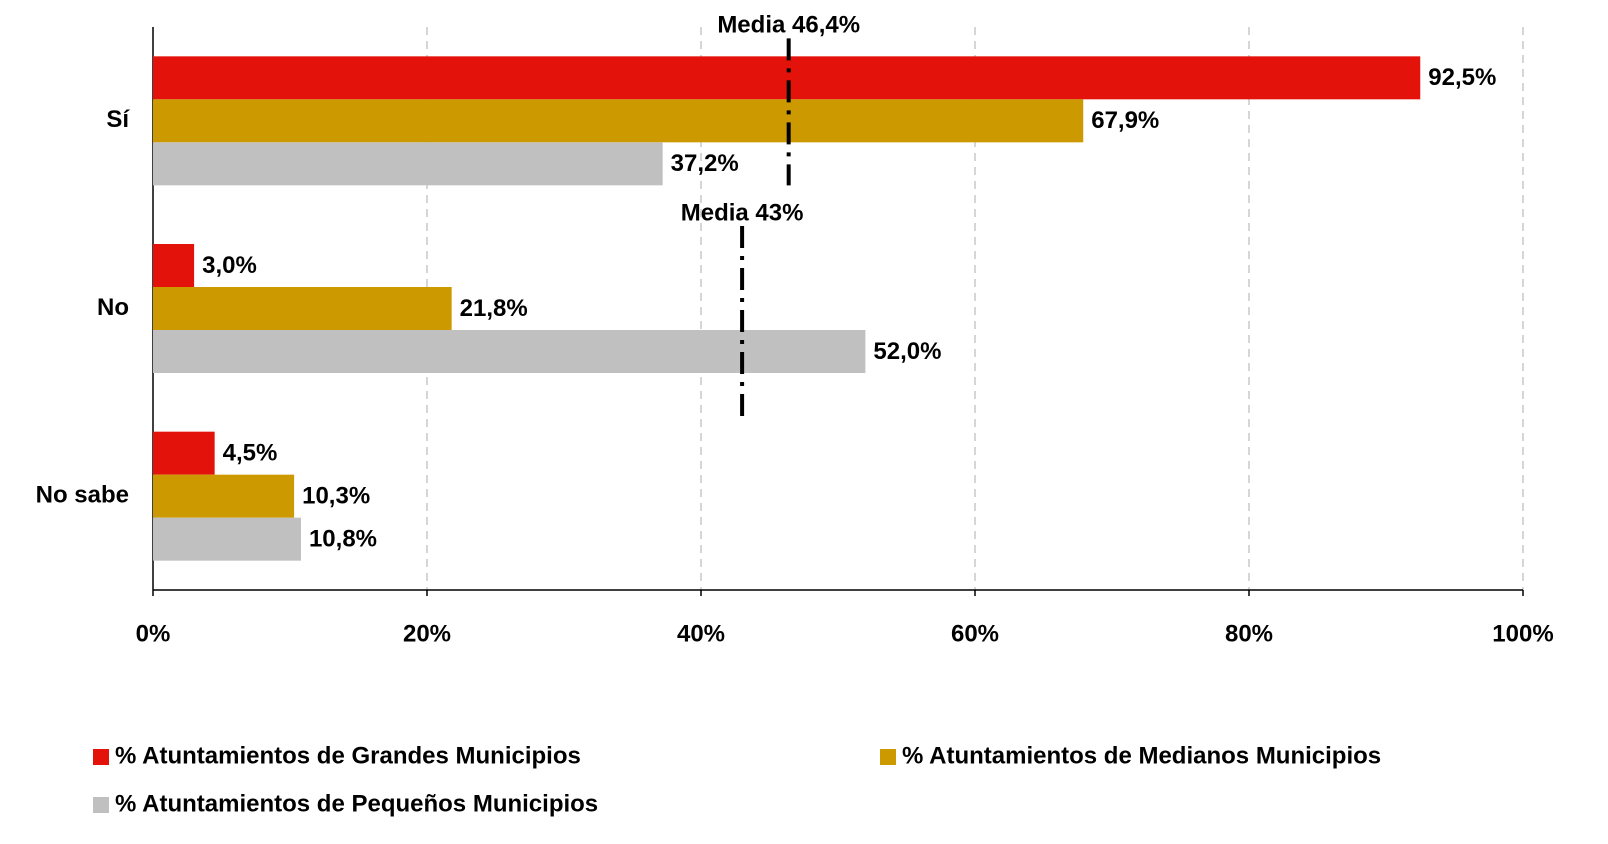 Image resolution: width=1608 pixels, height=844 pixels. What do you see at coordinates (348, 755) in the screenshot?
I see `legend-label: % Atuntamientos de Grandes Municipios` at bounding box center [348, 755].